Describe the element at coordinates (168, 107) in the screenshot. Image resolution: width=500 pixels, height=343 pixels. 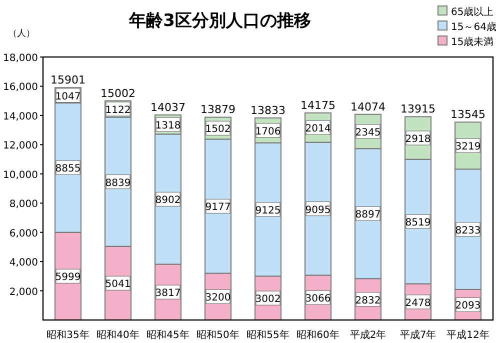
I see `total-label: 14037` at that location.